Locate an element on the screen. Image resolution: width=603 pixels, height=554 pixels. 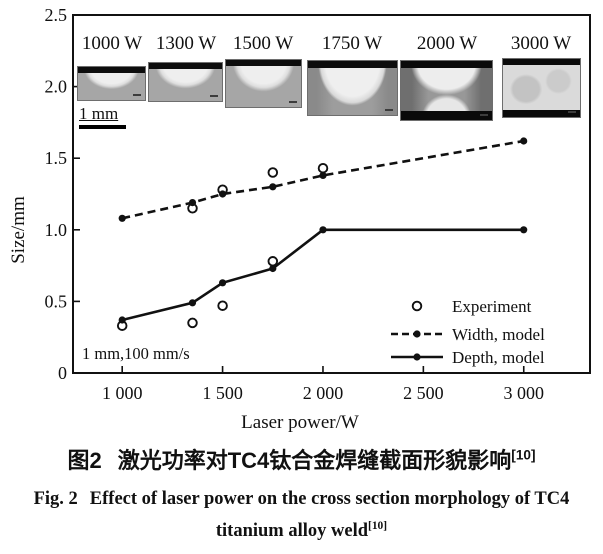
scale-bar-label: 1 mm is located at coordinates (99, 113).